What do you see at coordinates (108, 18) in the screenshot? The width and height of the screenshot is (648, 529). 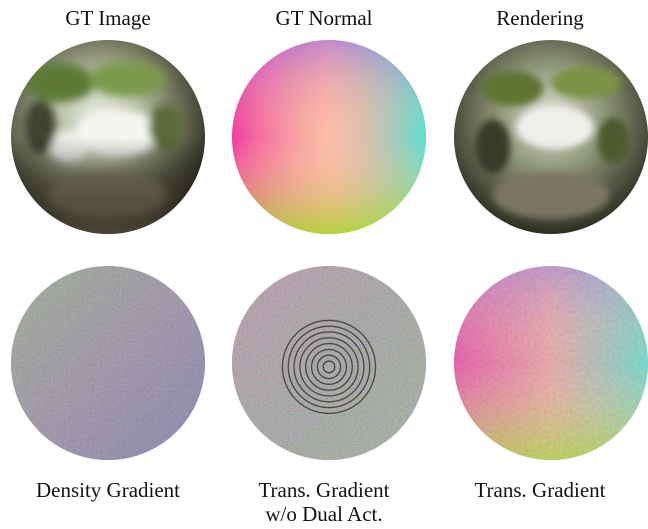 I see `label-gt-image: GT Image` at bounding box center [108, 18].